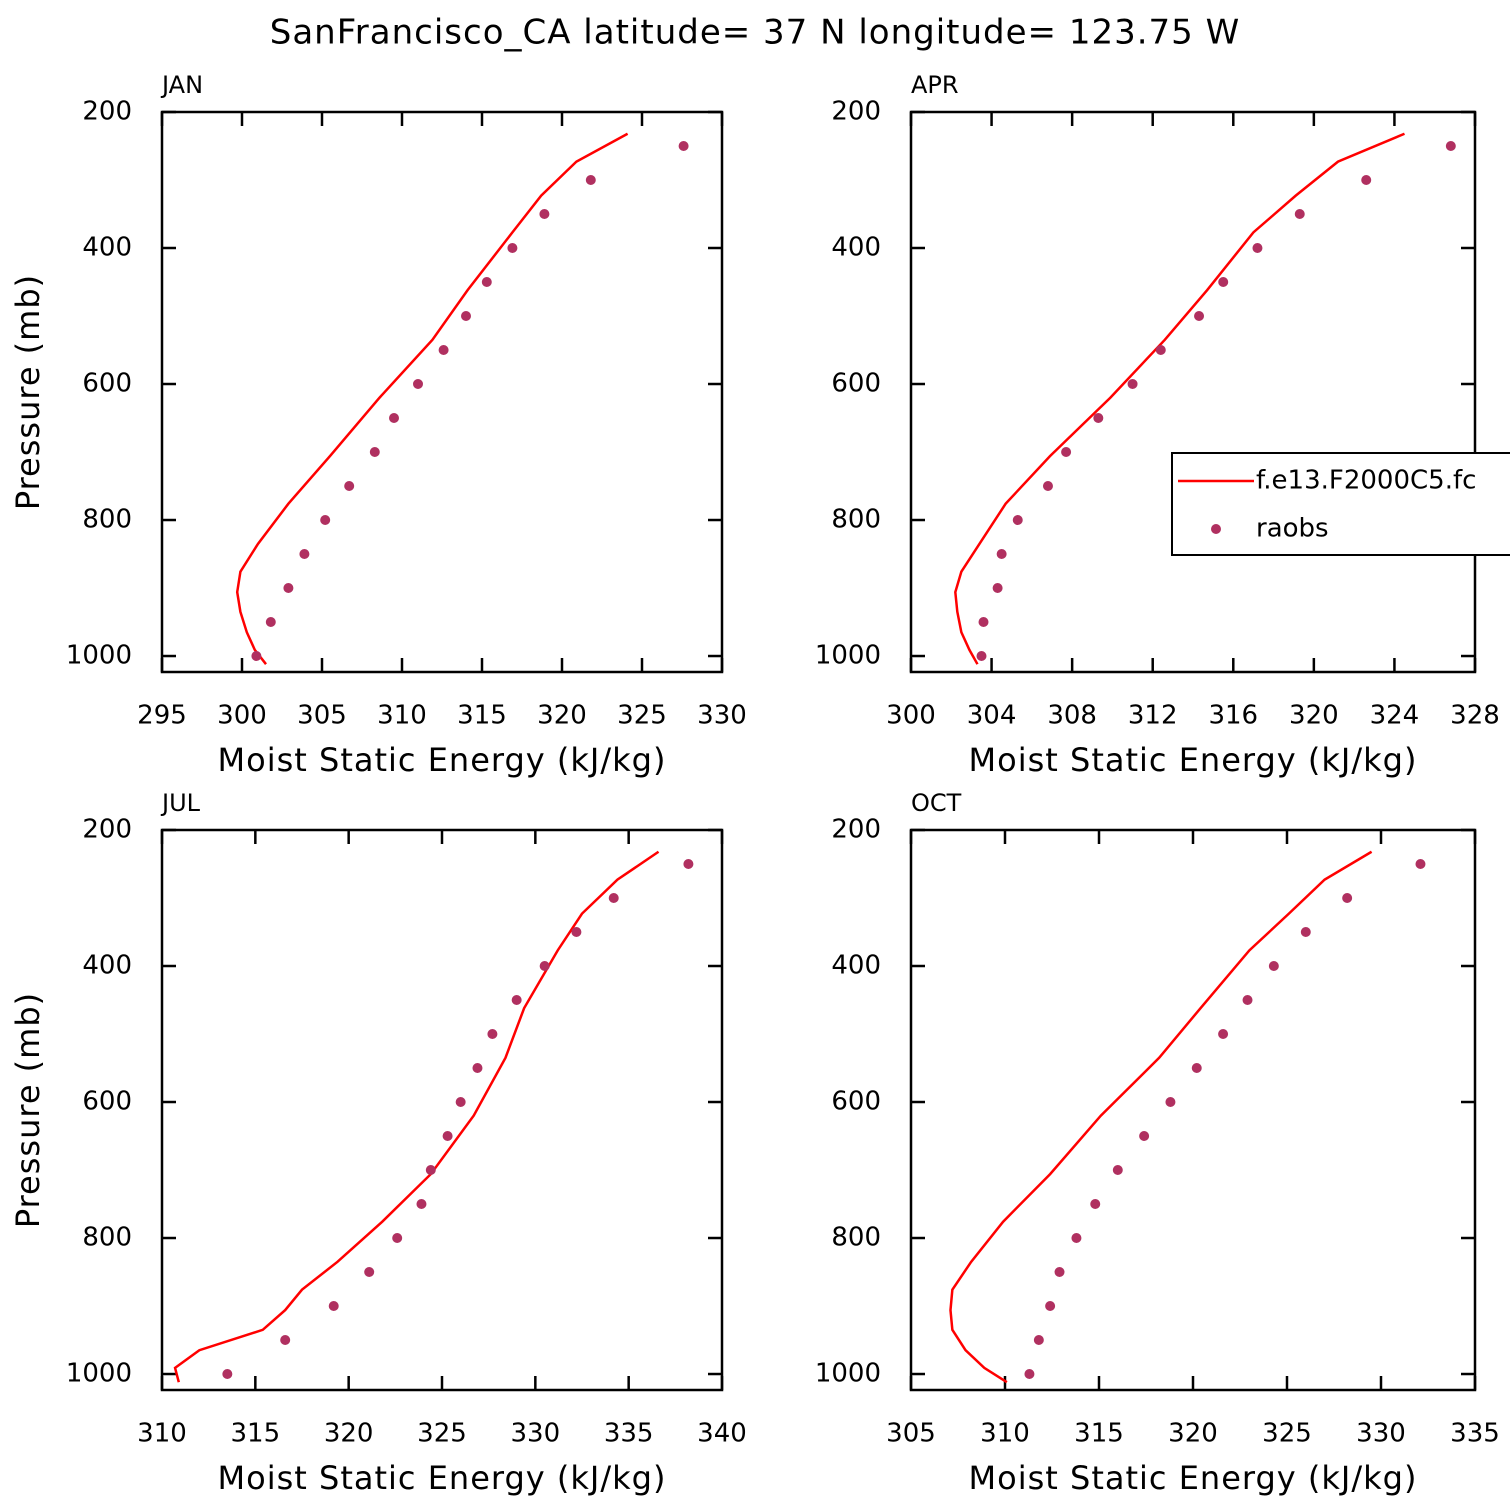 The image size is (1510, 1510). Describe the element at coordinates (992, 716) in the screenshot. I see `x-tick-label: 304` at that location.